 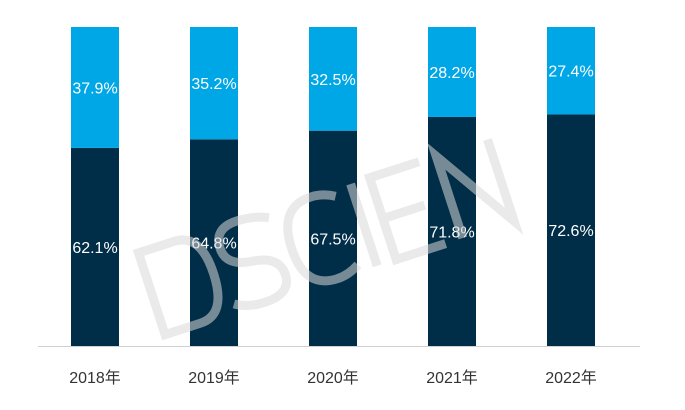 I want to click on x-axis-ticks: 2018年 2019年 2020年 2021年 2022年, so click(x=333, y=378).